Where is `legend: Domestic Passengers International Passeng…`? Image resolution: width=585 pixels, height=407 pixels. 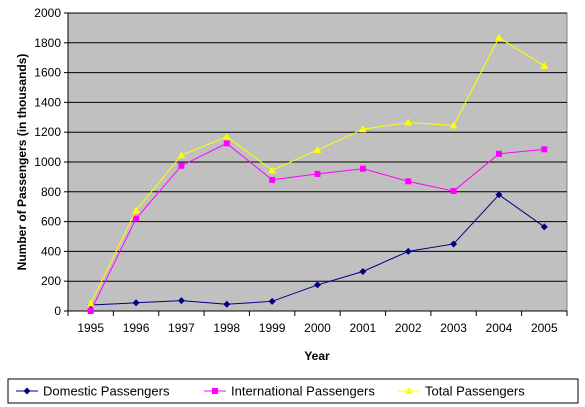
legend: Domestic Passengers International Passeng… is located at coordinates (293, 391).